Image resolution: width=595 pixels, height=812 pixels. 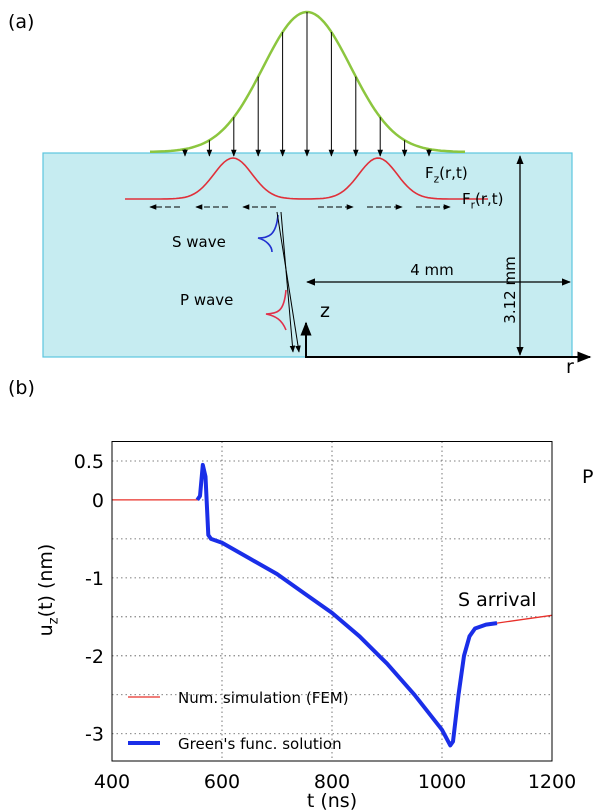 I want to click on y-axis-label-main: u, so click(x=46, y=630).